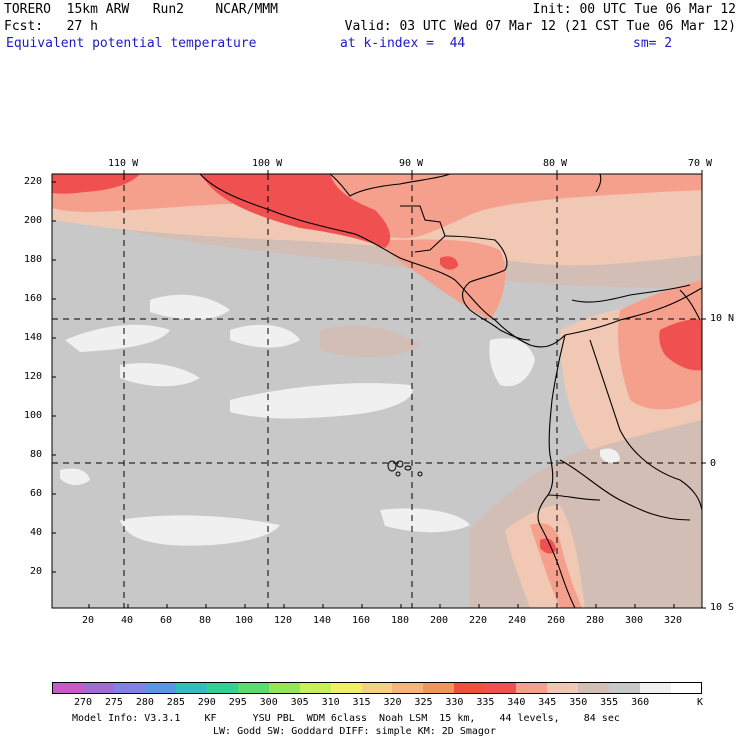 The height and width of the screenshot is (740, 740). I want to click on x-tick-label: 100, so click(244, 620).